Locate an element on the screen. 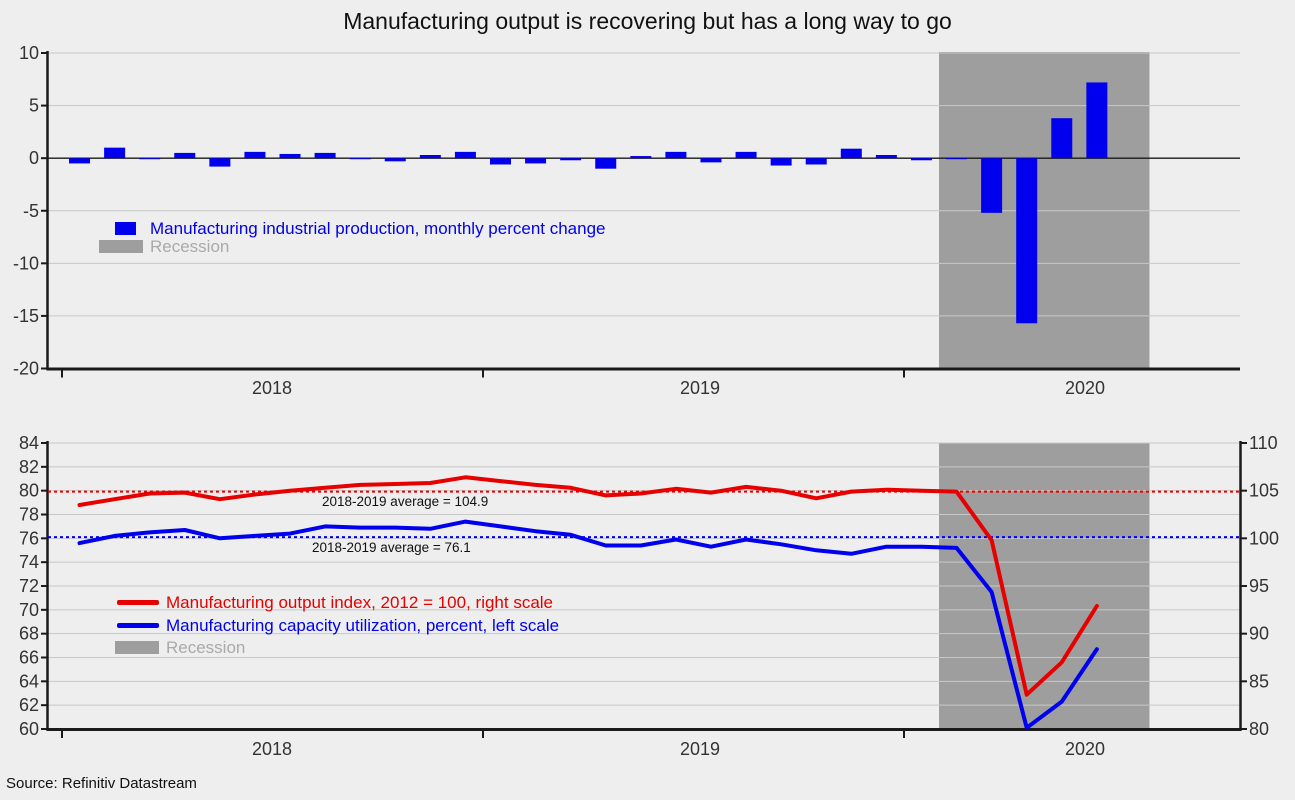  y-tick-label: 10 is located at coordinates (29, 53).